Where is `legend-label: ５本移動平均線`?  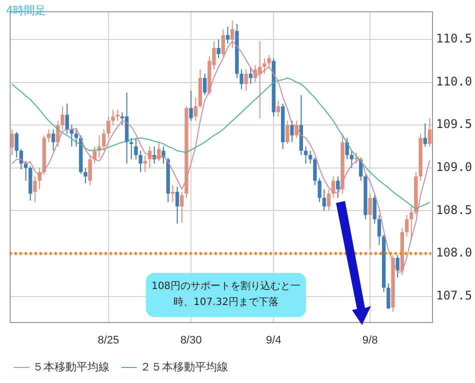
legend-label: ５本移動平均線 is located at coordinates (71, 367).